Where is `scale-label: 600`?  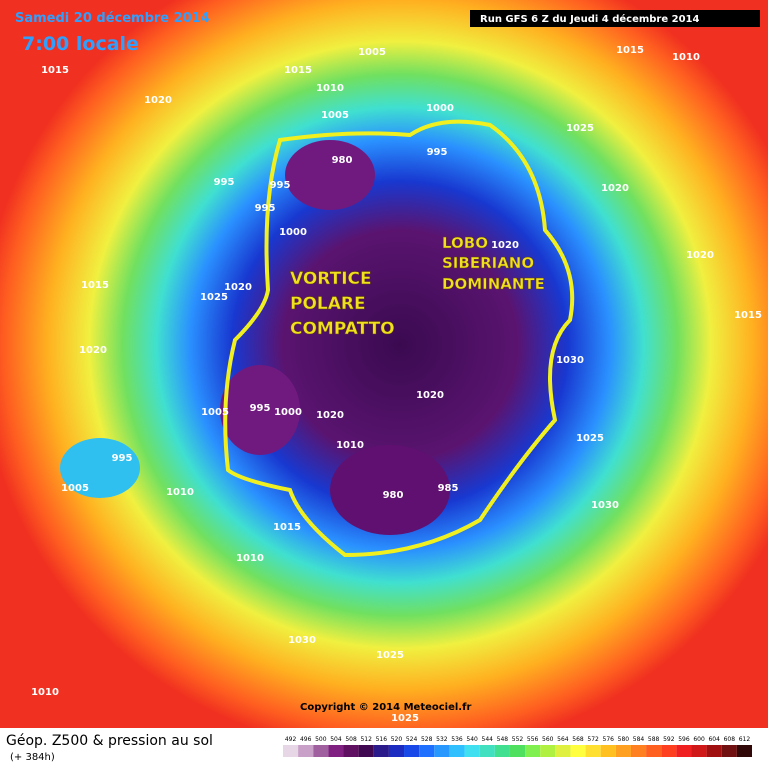
scale-label: 600 is located at coordinates (699, 739).